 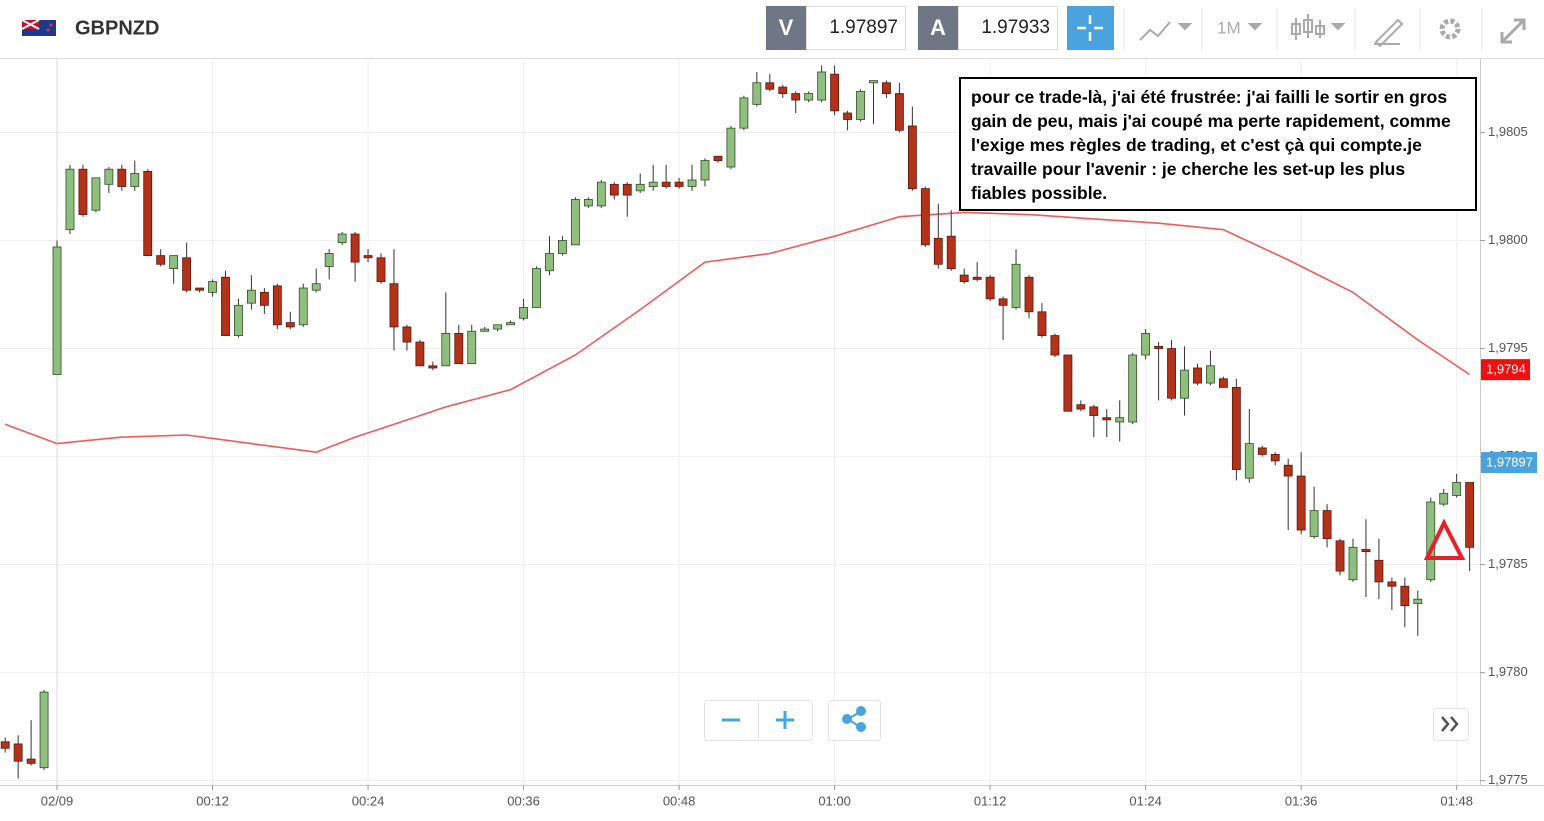 I want to click on settings-icon, so click(x=1450, y=29).